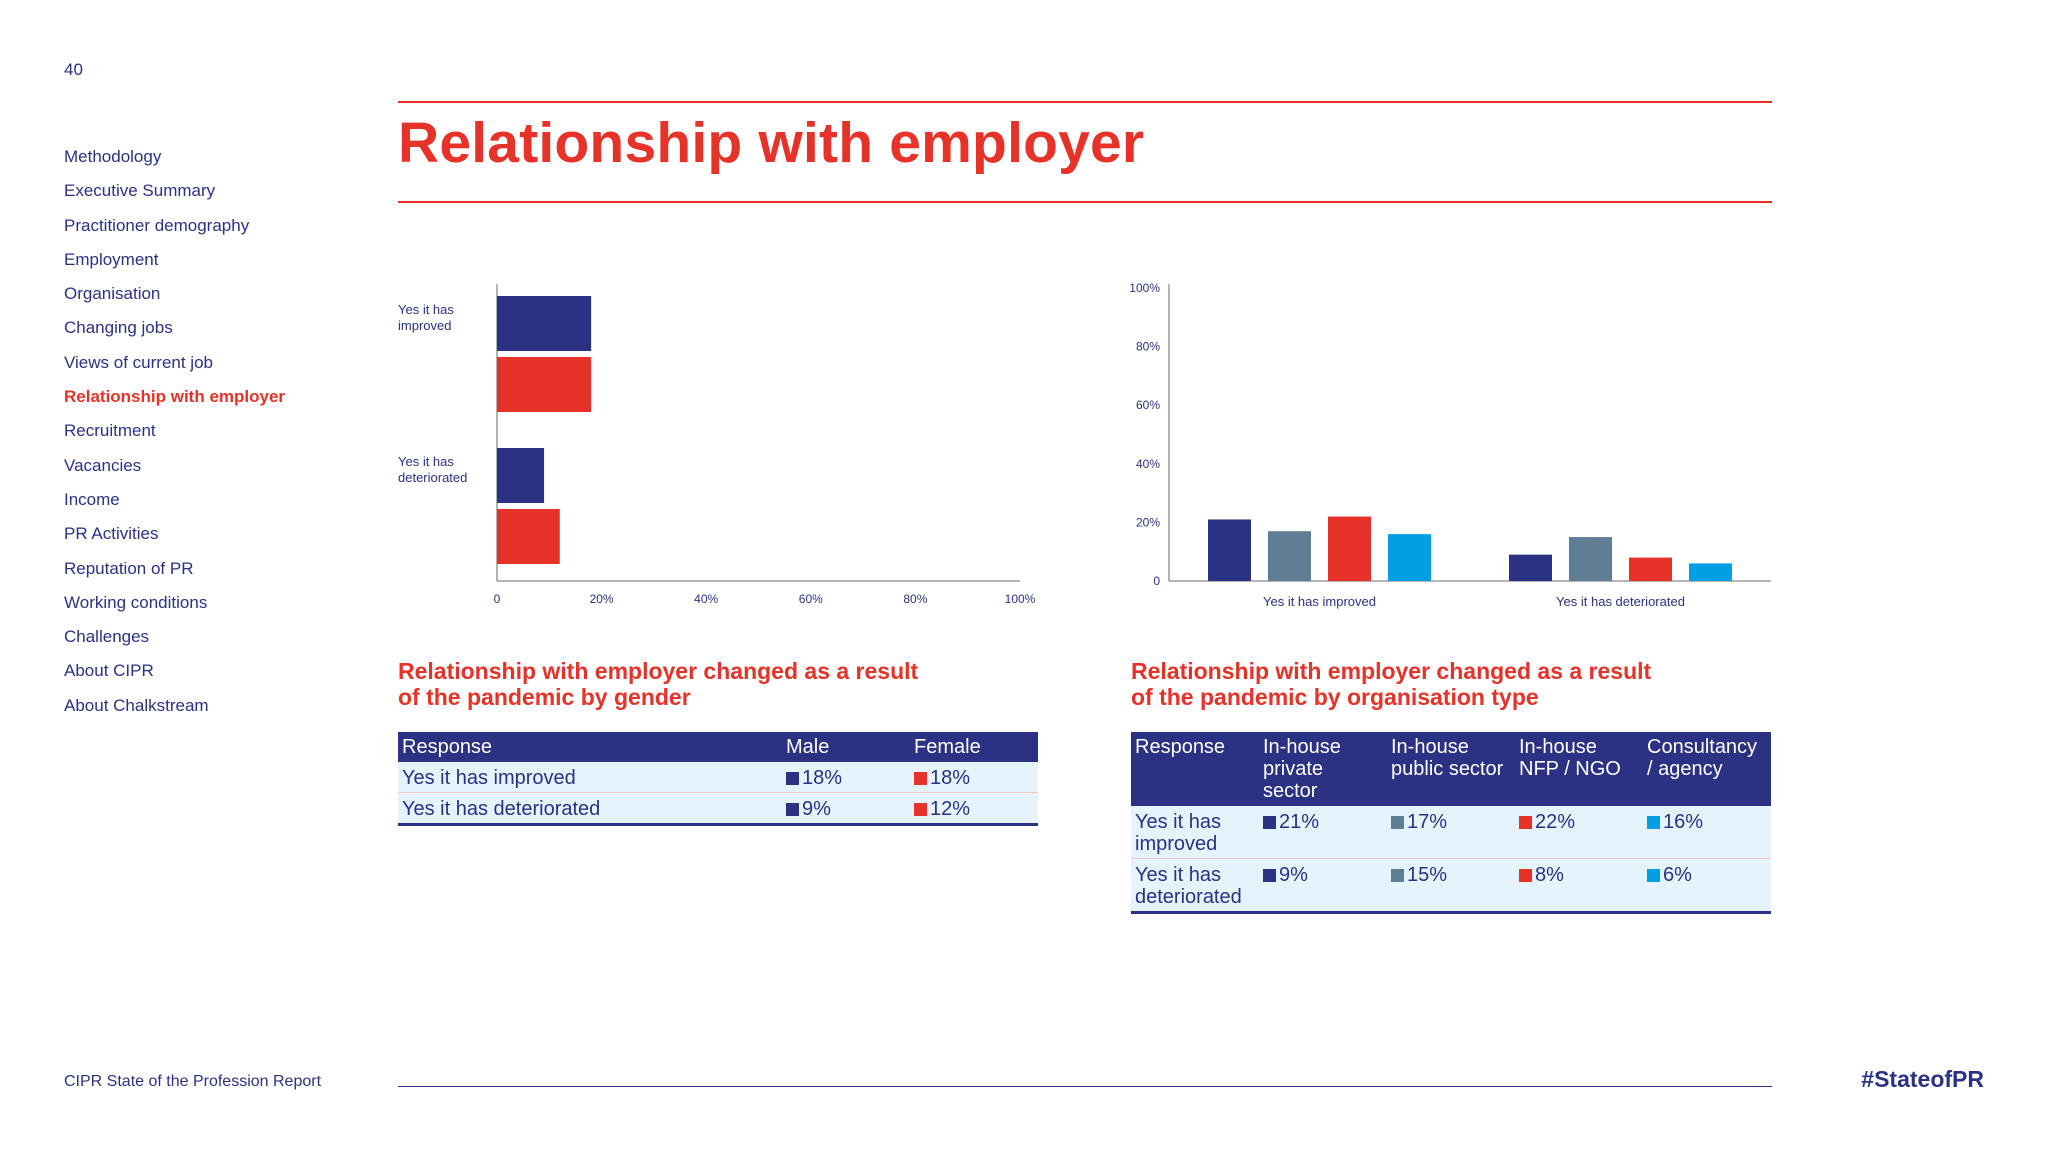  I want to click on org-subtitle-line-2: of the pandemic by organisation type, so click(1335, 697).